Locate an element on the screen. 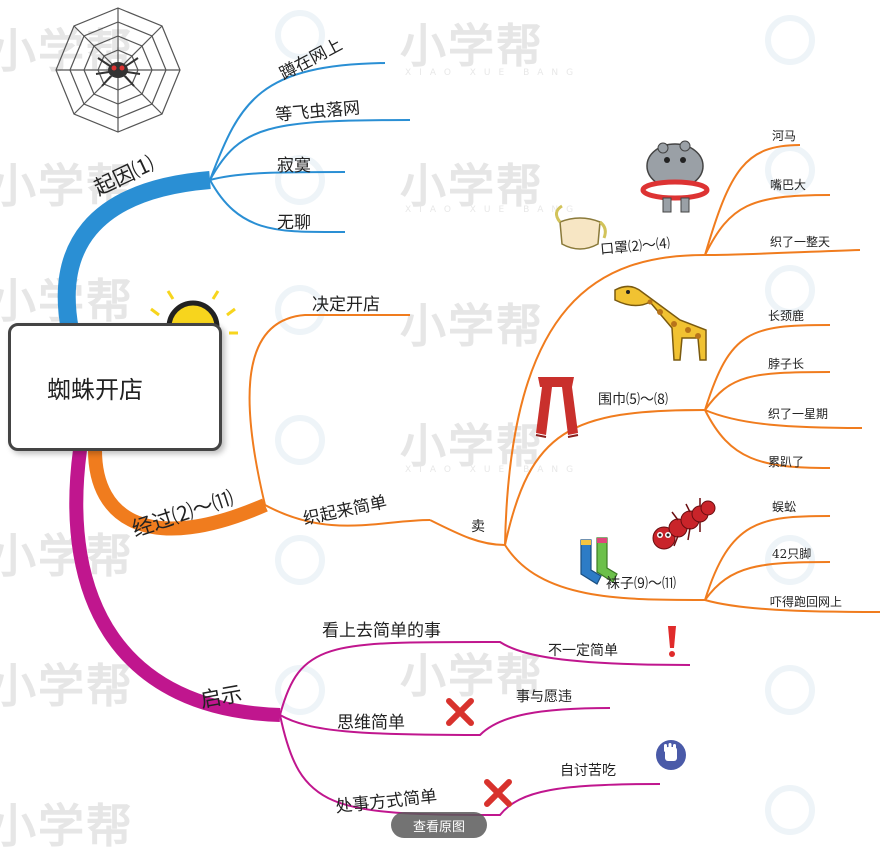  insight-item: 思维简单 is located at coordinates (371, 723).